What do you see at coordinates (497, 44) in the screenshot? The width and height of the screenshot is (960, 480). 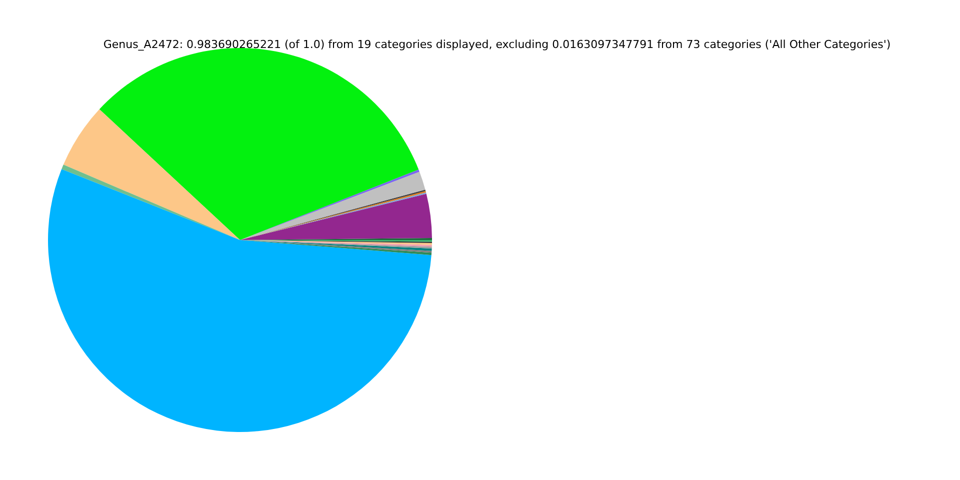 I see `text: Genus_A2472: 0.983690265221 (of 1.0) from 19 categories displayed, excluding 0.0163097347791 from 73 categories ('All Other Categories')` at bounding box center [497, 44].